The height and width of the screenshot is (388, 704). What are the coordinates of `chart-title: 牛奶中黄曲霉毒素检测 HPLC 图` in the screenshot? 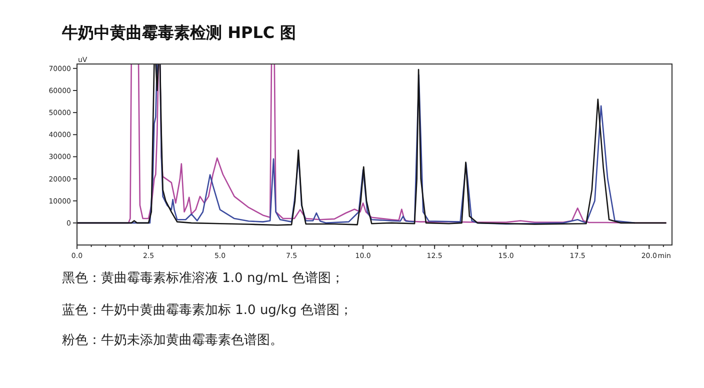 It's located at (178, 32).